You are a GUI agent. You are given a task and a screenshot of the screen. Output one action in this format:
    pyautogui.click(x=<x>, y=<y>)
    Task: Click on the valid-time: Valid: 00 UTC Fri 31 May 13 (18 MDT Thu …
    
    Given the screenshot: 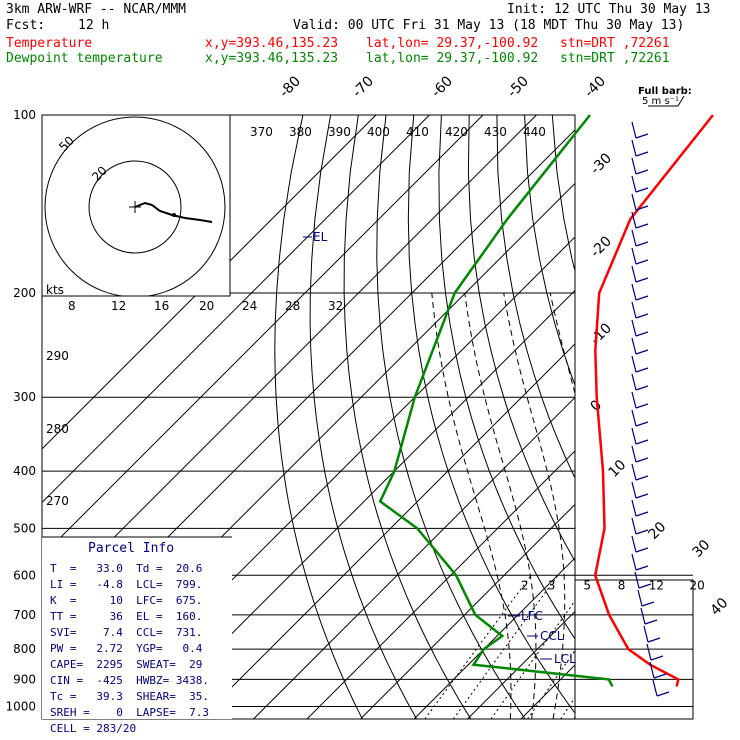 What is the action you would take?
    pyautogui.click(x=489, y=25)
    